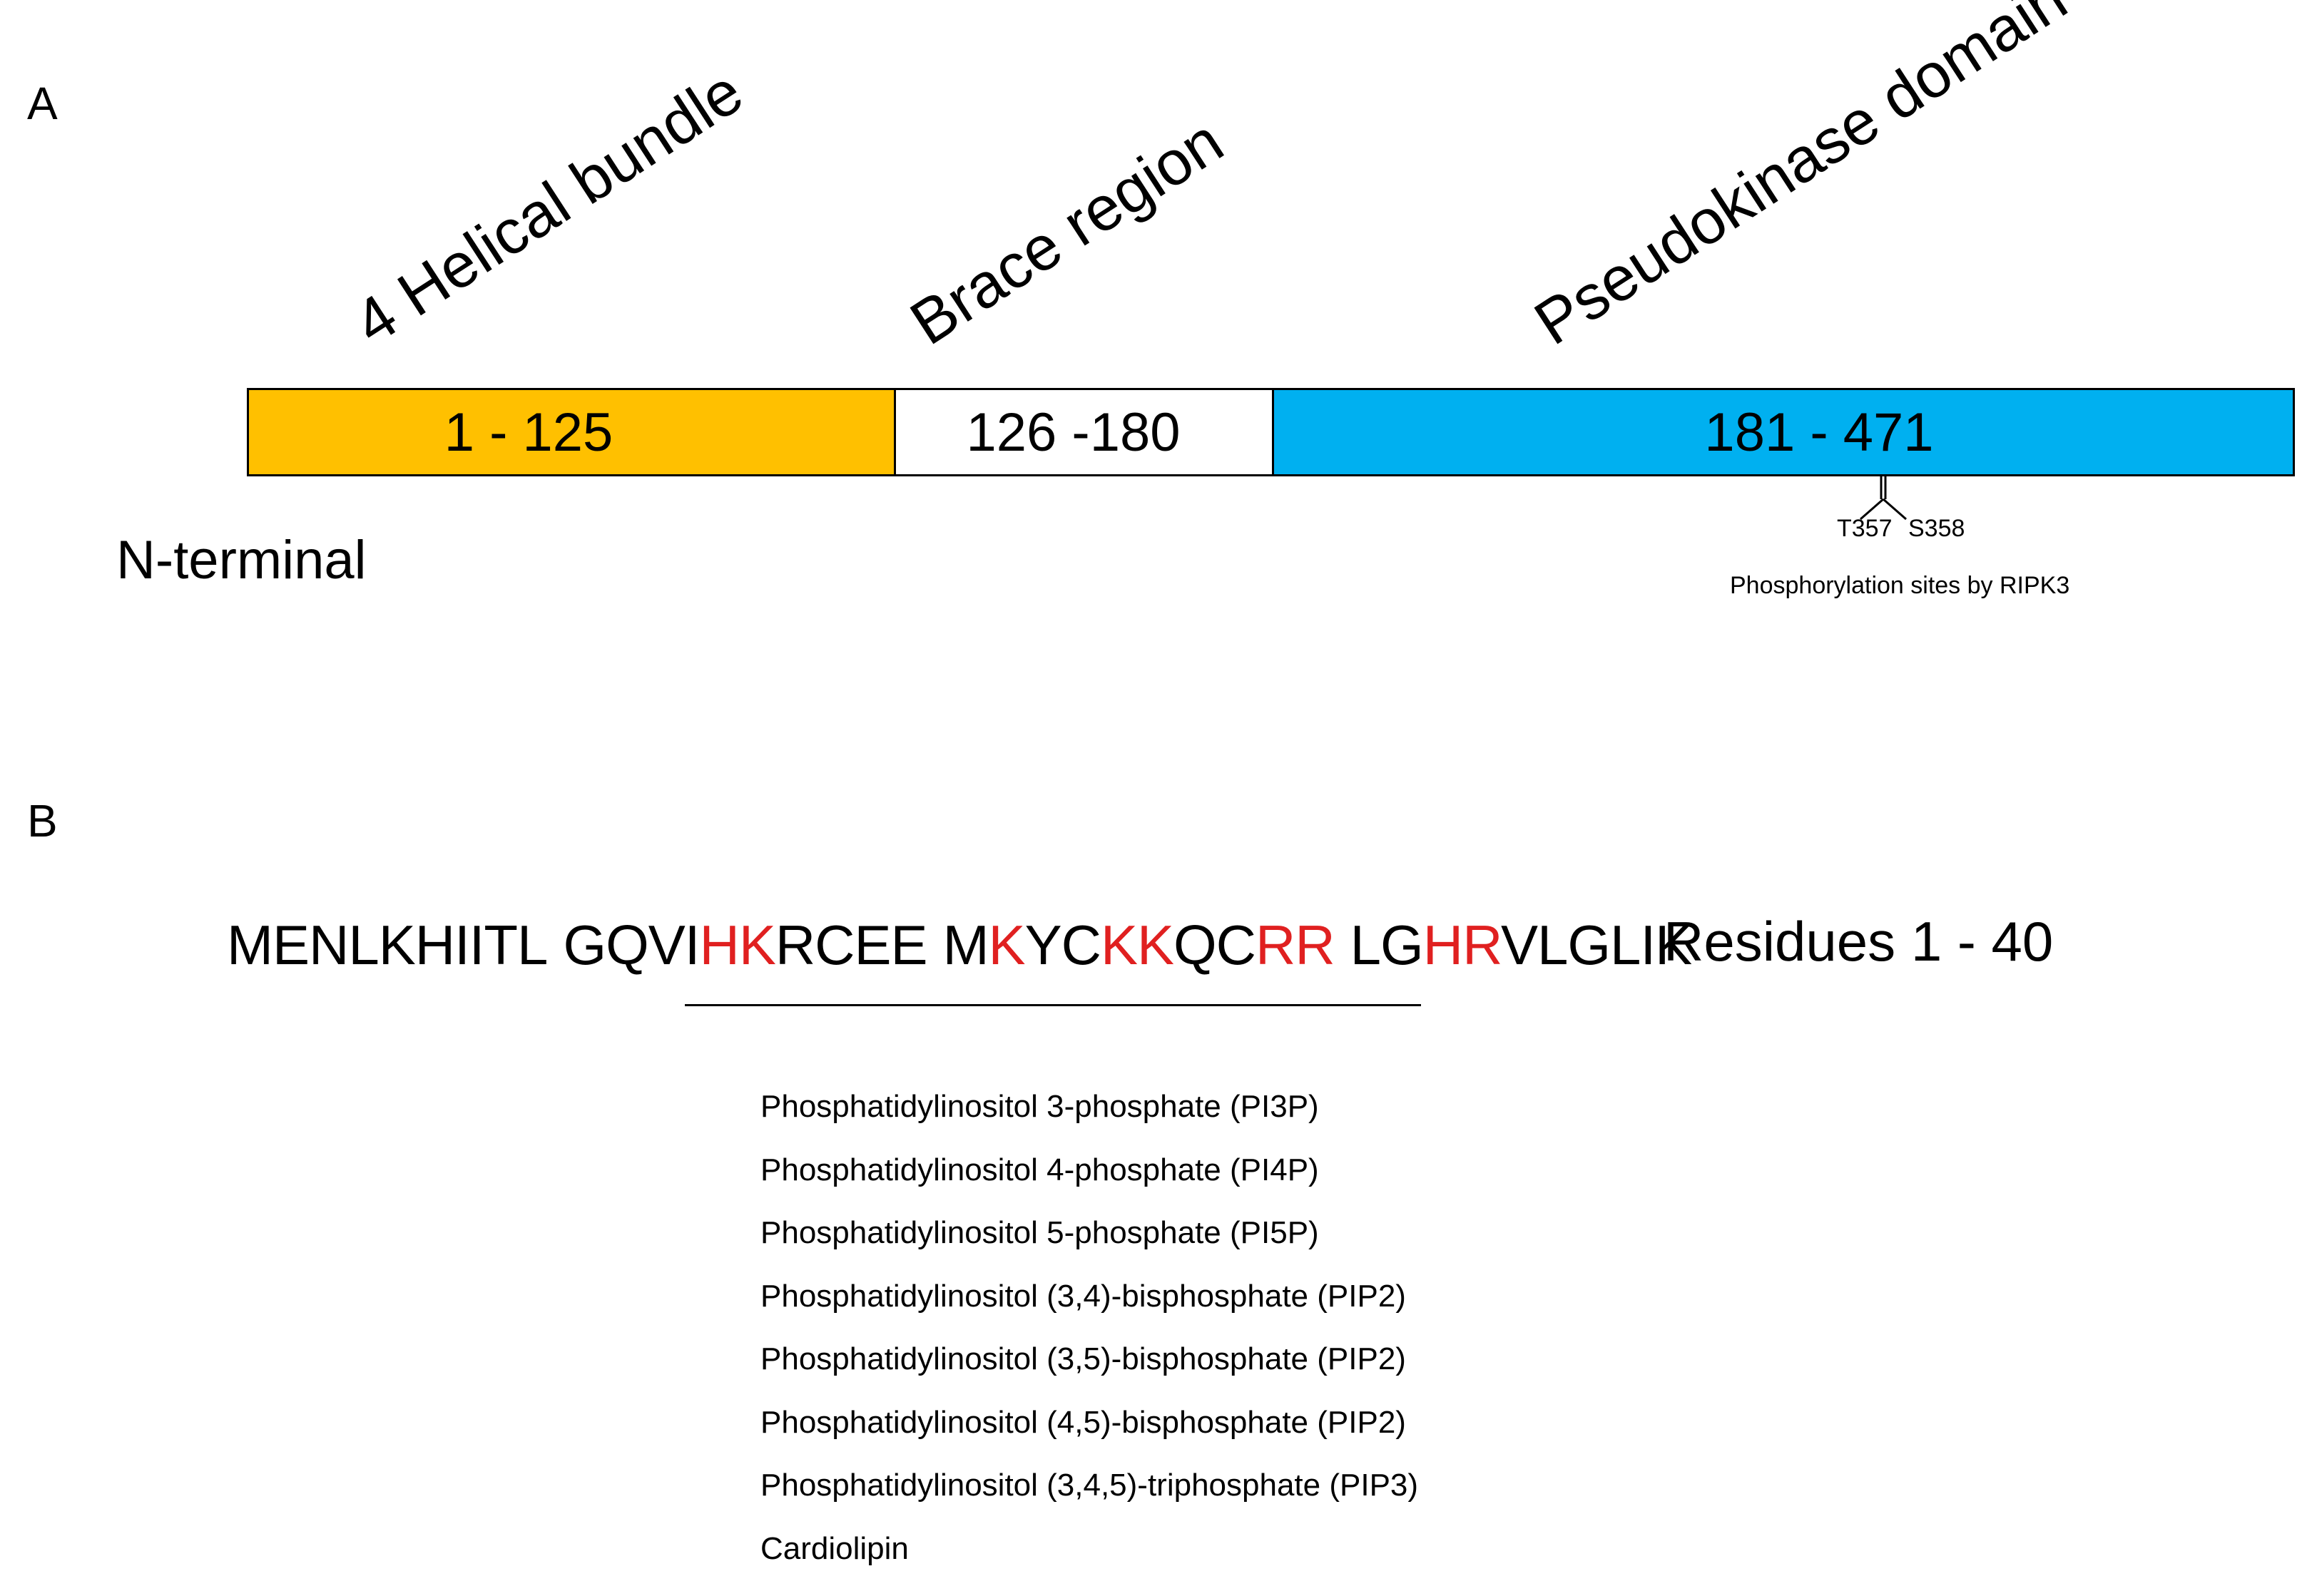  Describe the element at coordinates (1295, 945) in the screenshot. I see `basic-residue: RR` at that location.